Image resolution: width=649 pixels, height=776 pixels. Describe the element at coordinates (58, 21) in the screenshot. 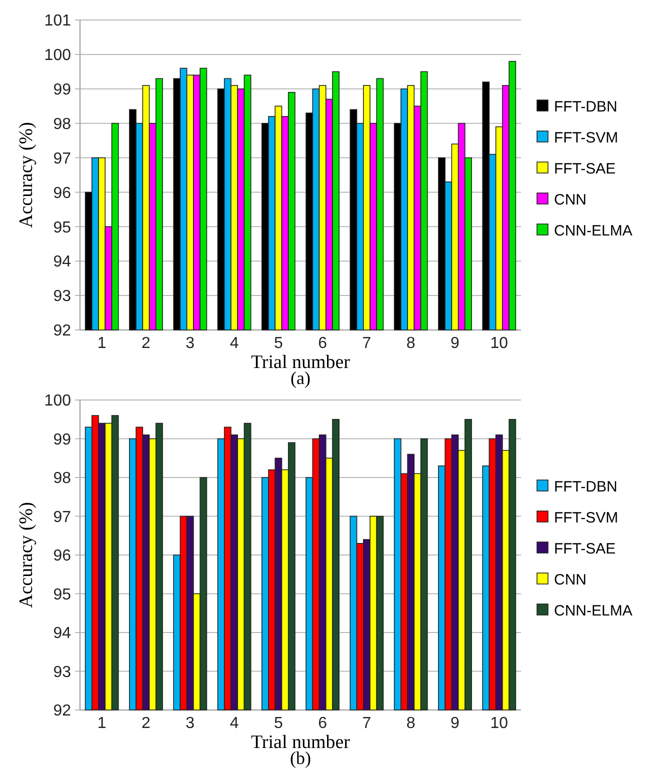

I see `y-tick-label: 101` at that location.